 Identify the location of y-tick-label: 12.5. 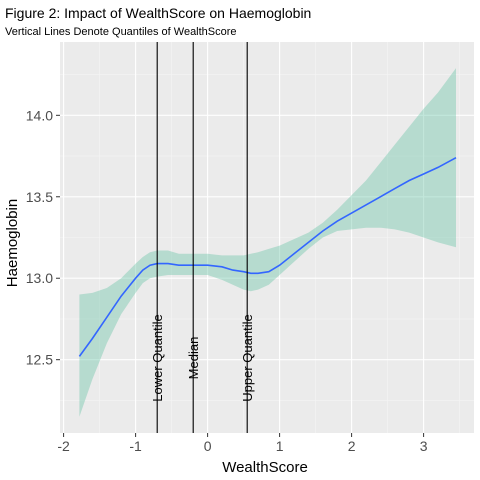
(39, 360).